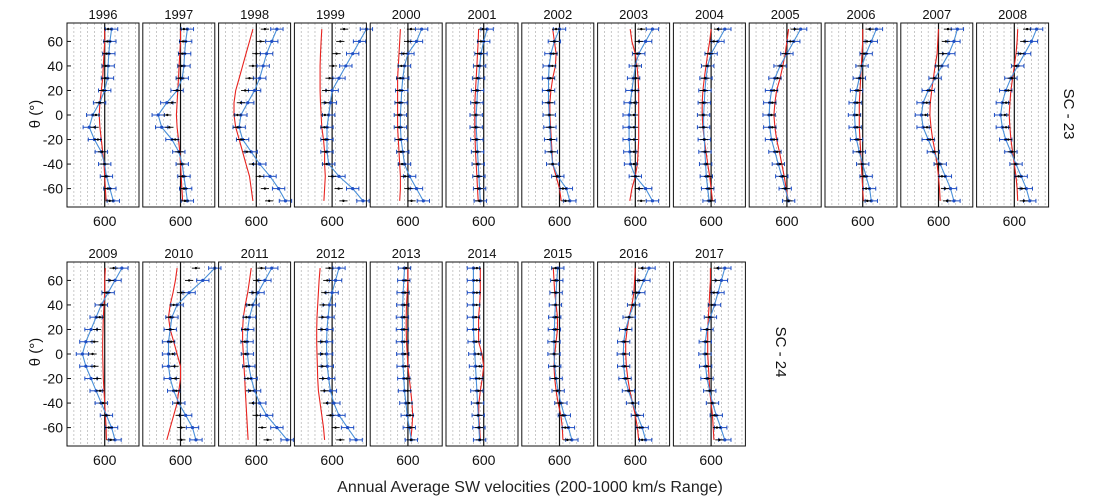  What do you see at coordinates (633, 14) in the screenshot?
I see `panel-title-2003: 2003` at bounding box center [633, 14].